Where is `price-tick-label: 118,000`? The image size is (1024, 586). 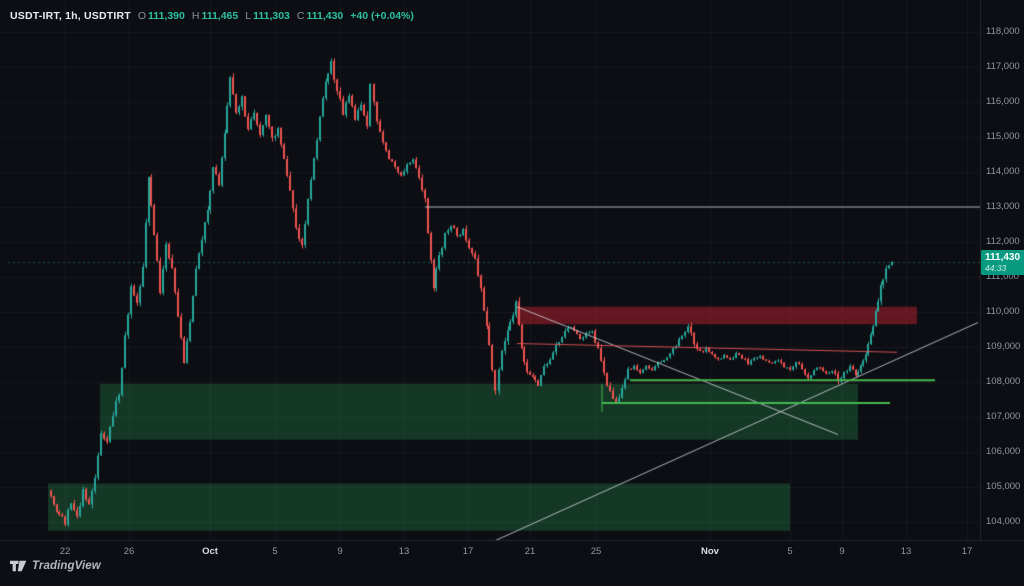
price-tick-label: 118,000 is located at coordinates (1003, 31).